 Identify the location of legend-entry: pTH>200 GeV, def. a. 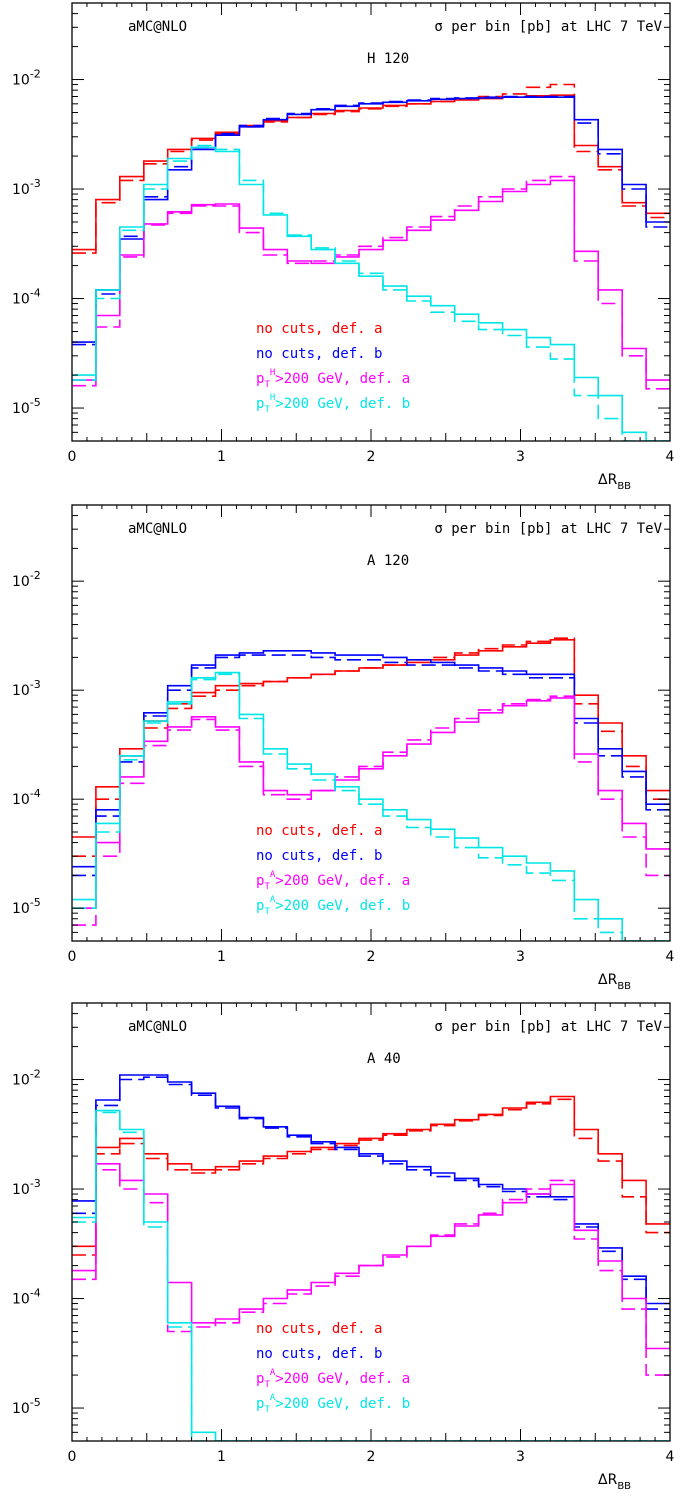
(333, 379).